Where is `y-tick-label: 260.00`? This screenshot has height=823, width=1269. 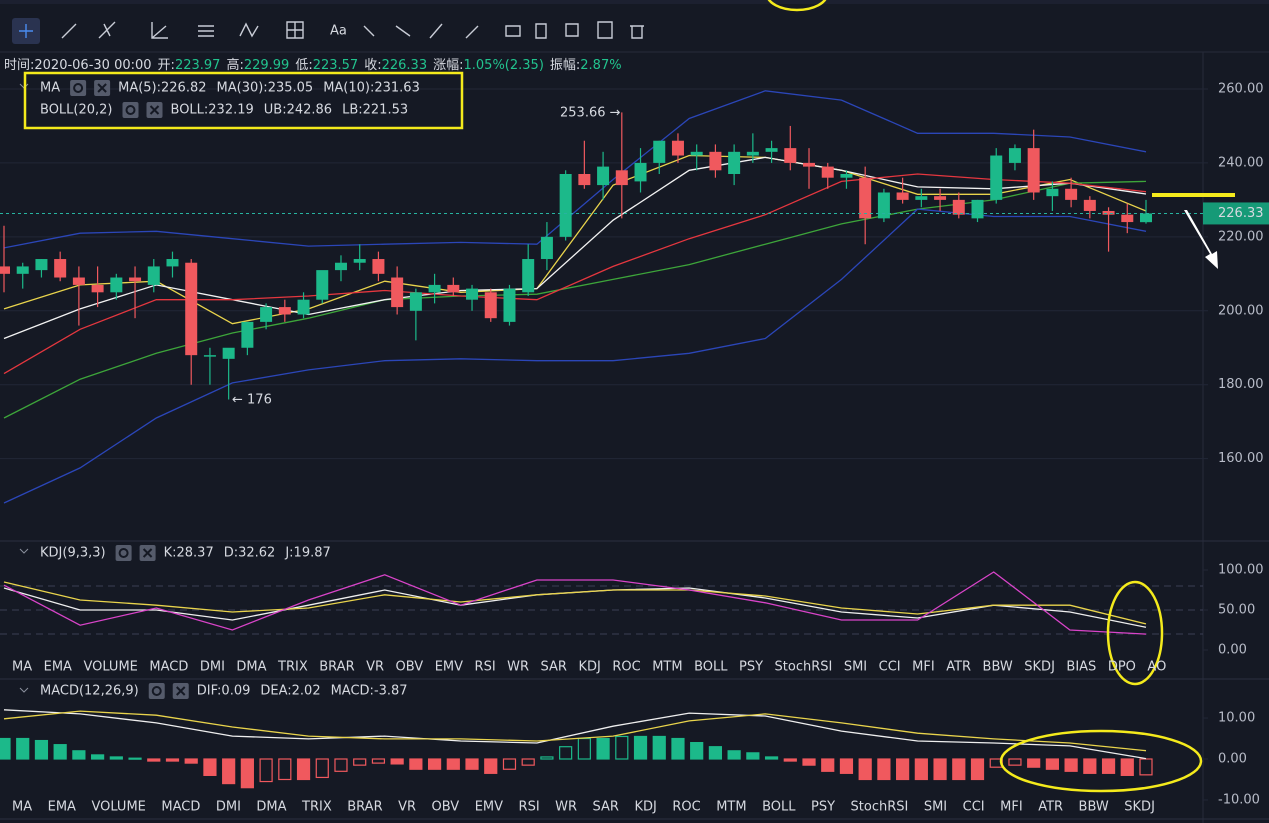 y-tick-label: 260.00 is located at coordinates (1241, 88).